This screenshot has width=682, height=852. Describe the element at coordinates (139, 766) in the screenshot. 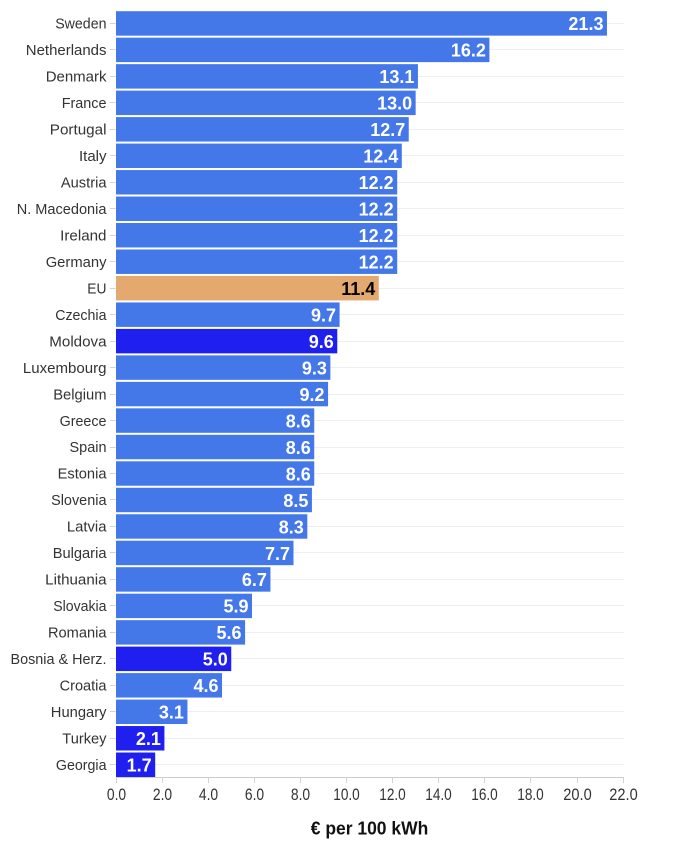

I see `svg-text: 1.7` at that location.